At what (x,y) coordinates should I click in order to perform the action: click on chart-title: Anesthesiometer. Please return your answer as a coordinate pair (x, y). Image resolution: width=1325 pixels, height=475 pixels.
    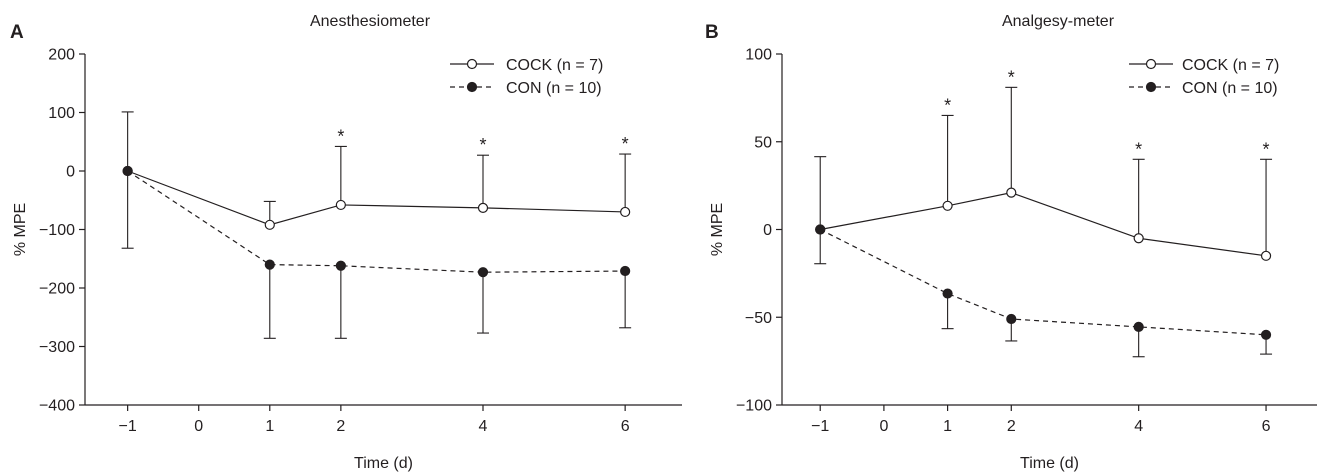
    Looking at the image, I should click on (370, 21).